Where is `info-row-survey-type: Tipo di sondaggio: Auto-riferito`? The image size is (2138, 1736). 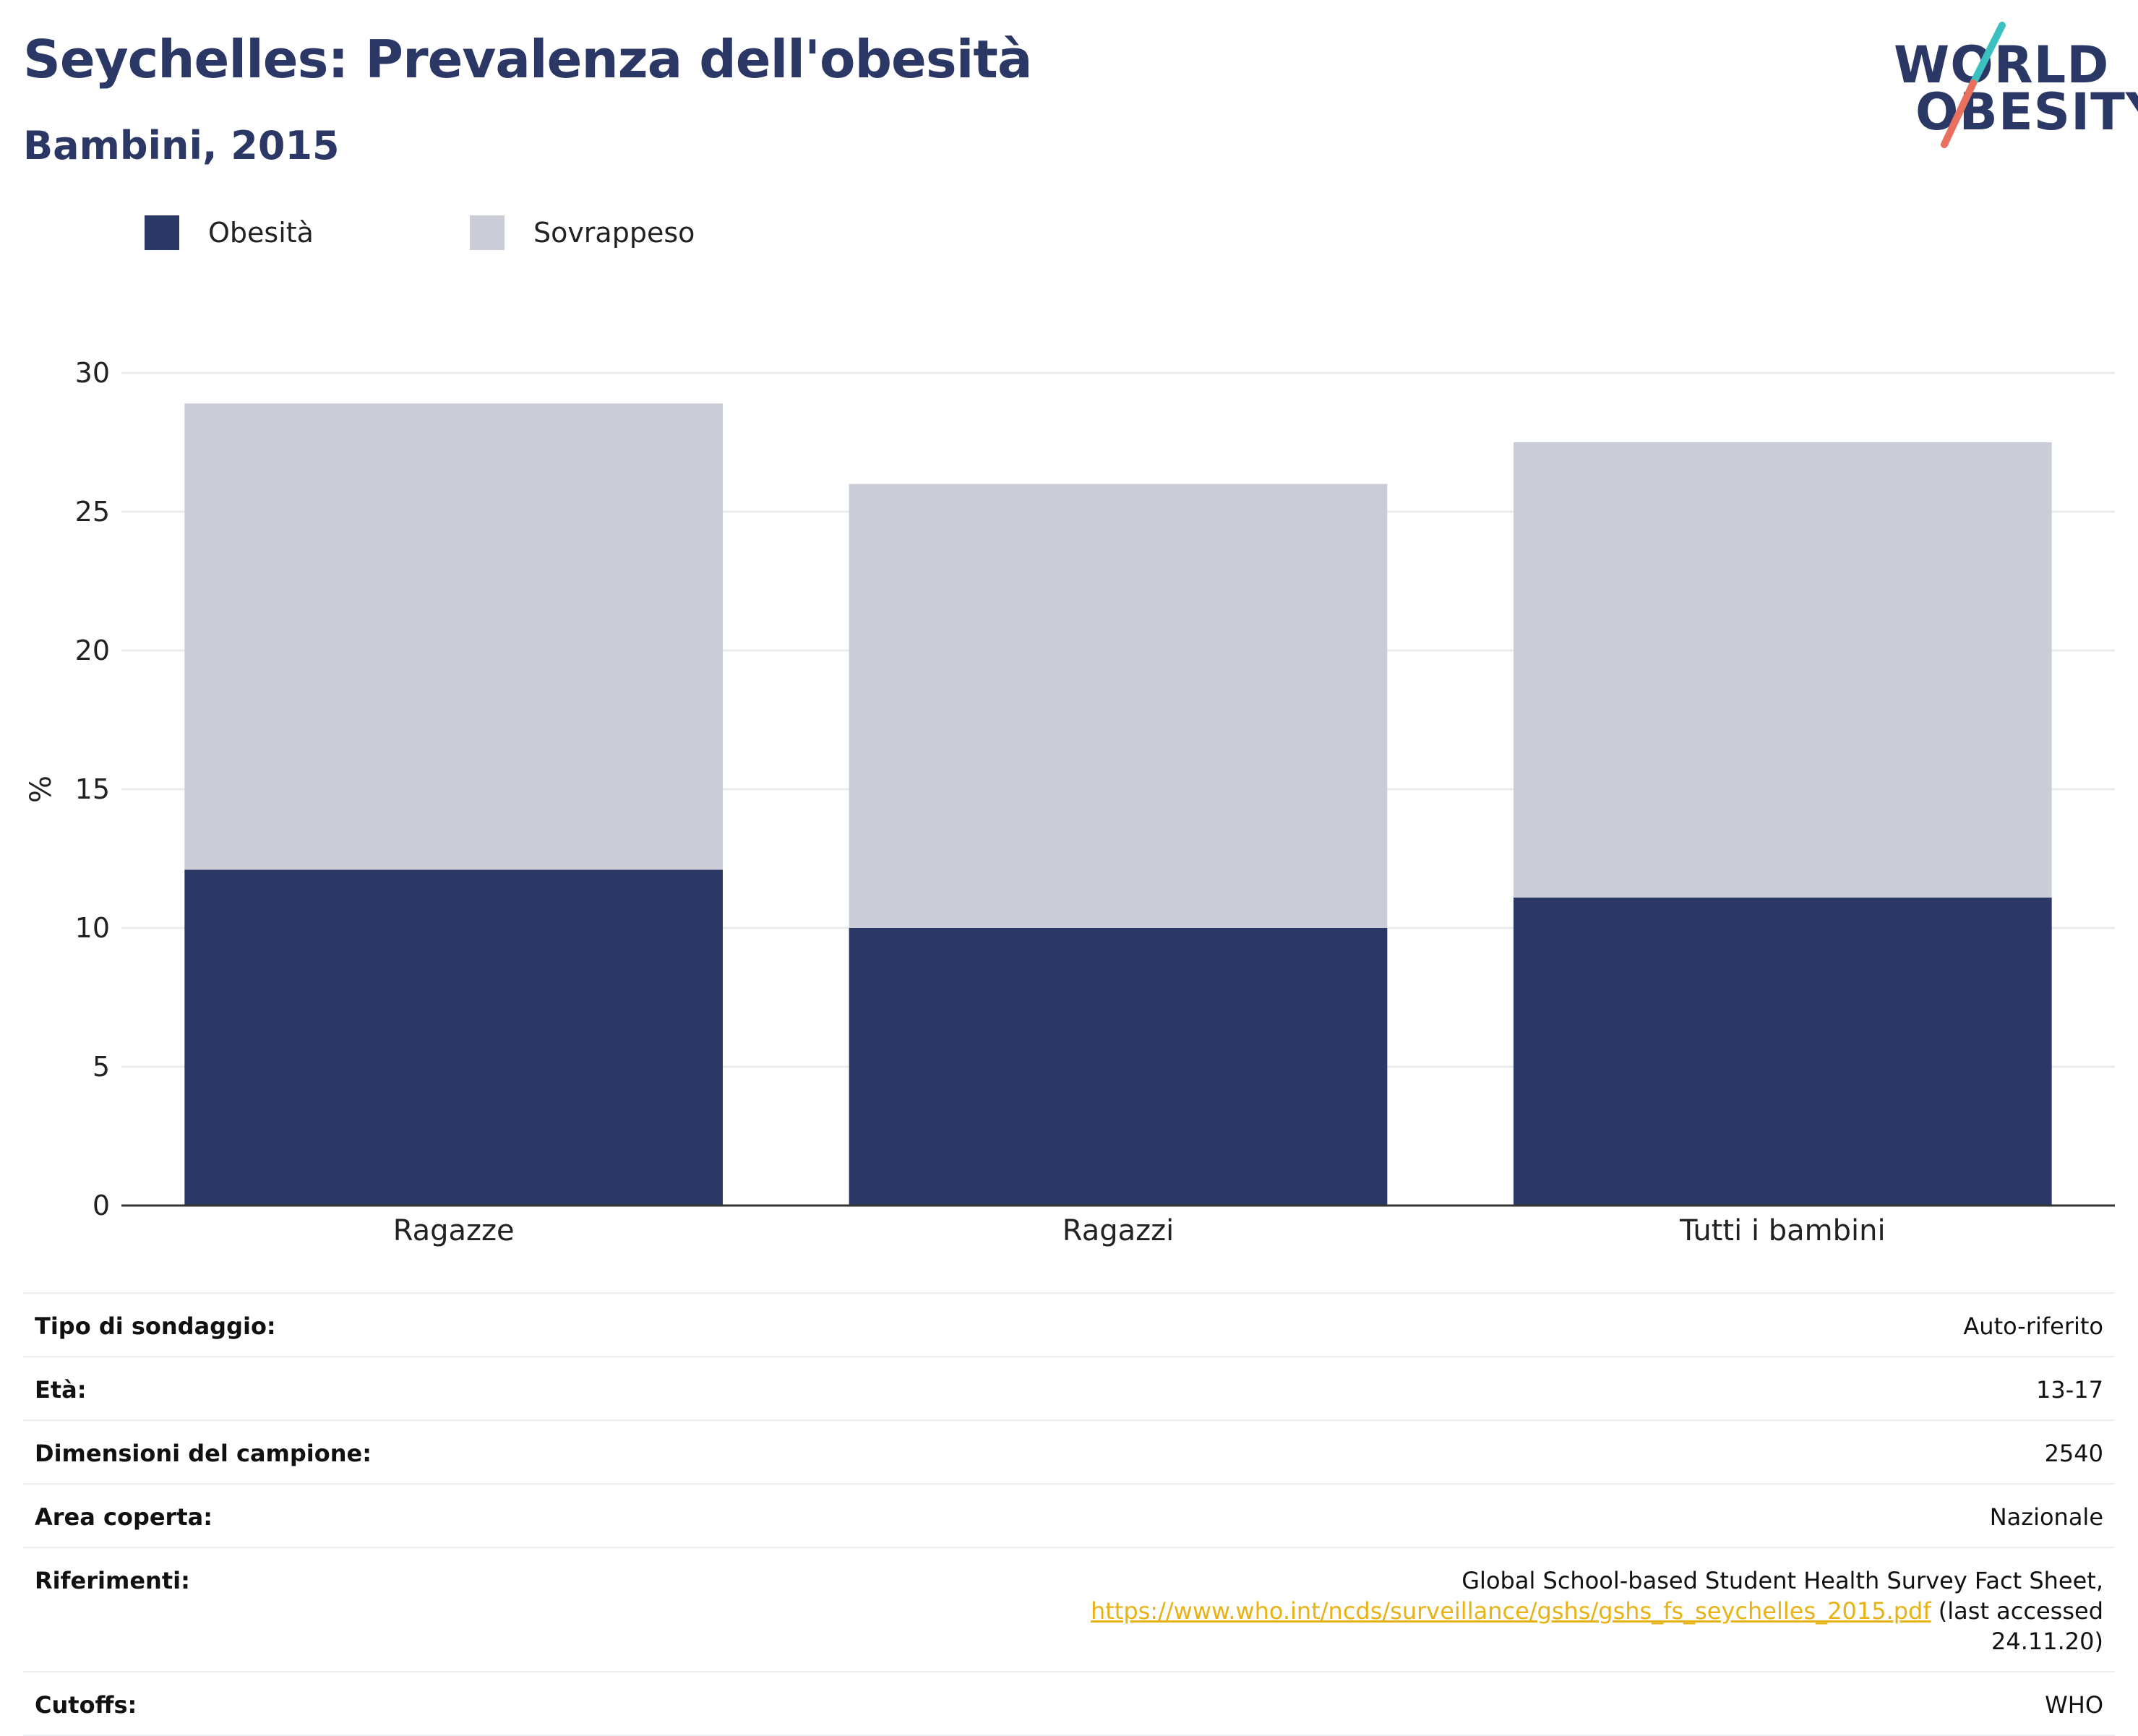
info-row-survey-type: Tipo di sondaggio: Auto-riferito is located at coordinates (1069, 1325).